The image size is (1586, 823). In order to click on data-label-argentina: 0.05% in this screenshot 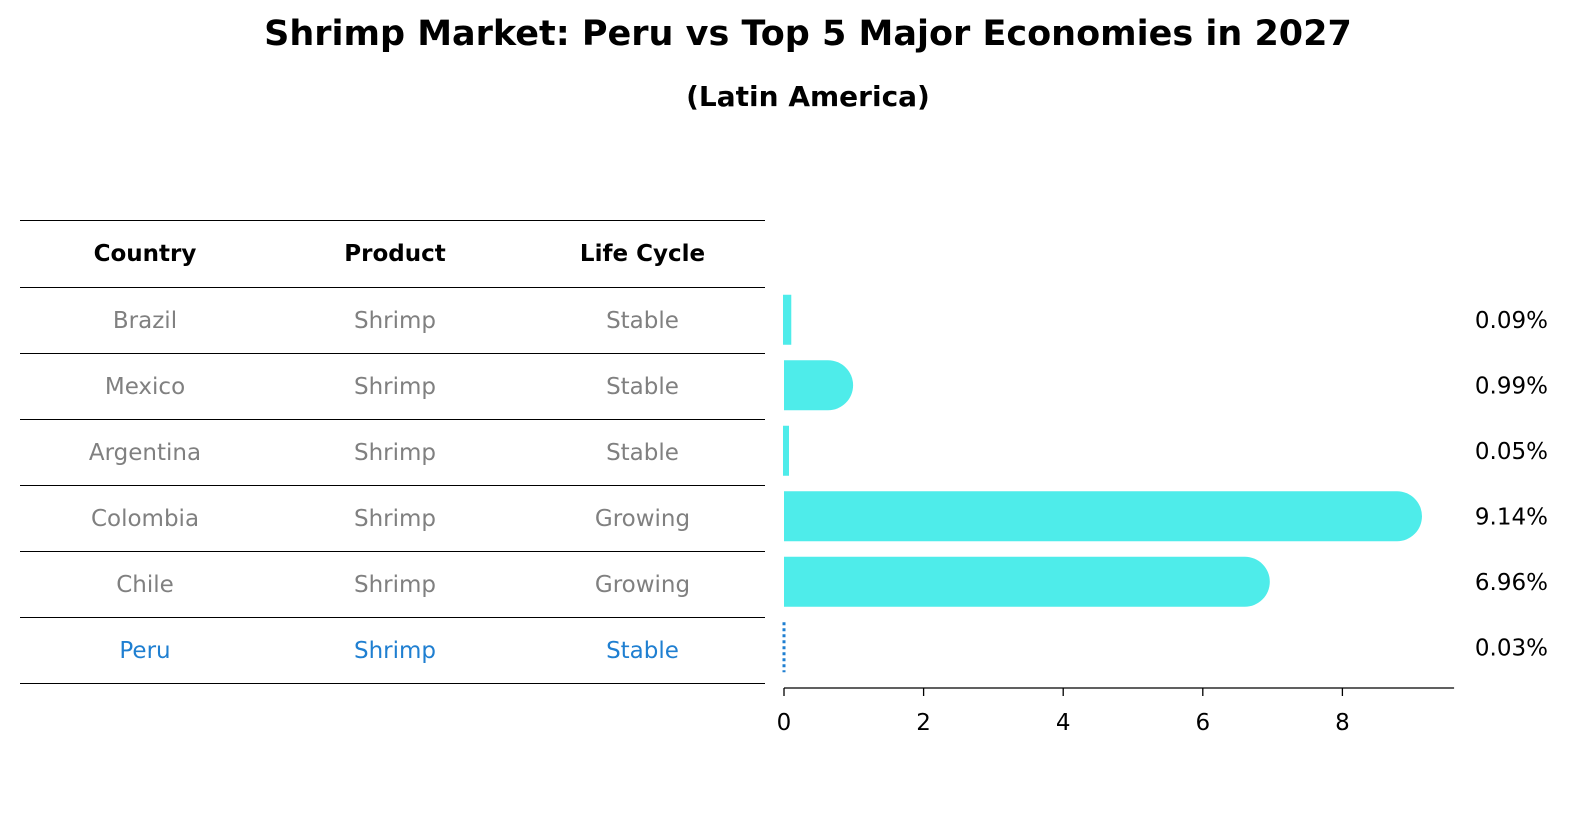, I will do `click(1511, 452)`.